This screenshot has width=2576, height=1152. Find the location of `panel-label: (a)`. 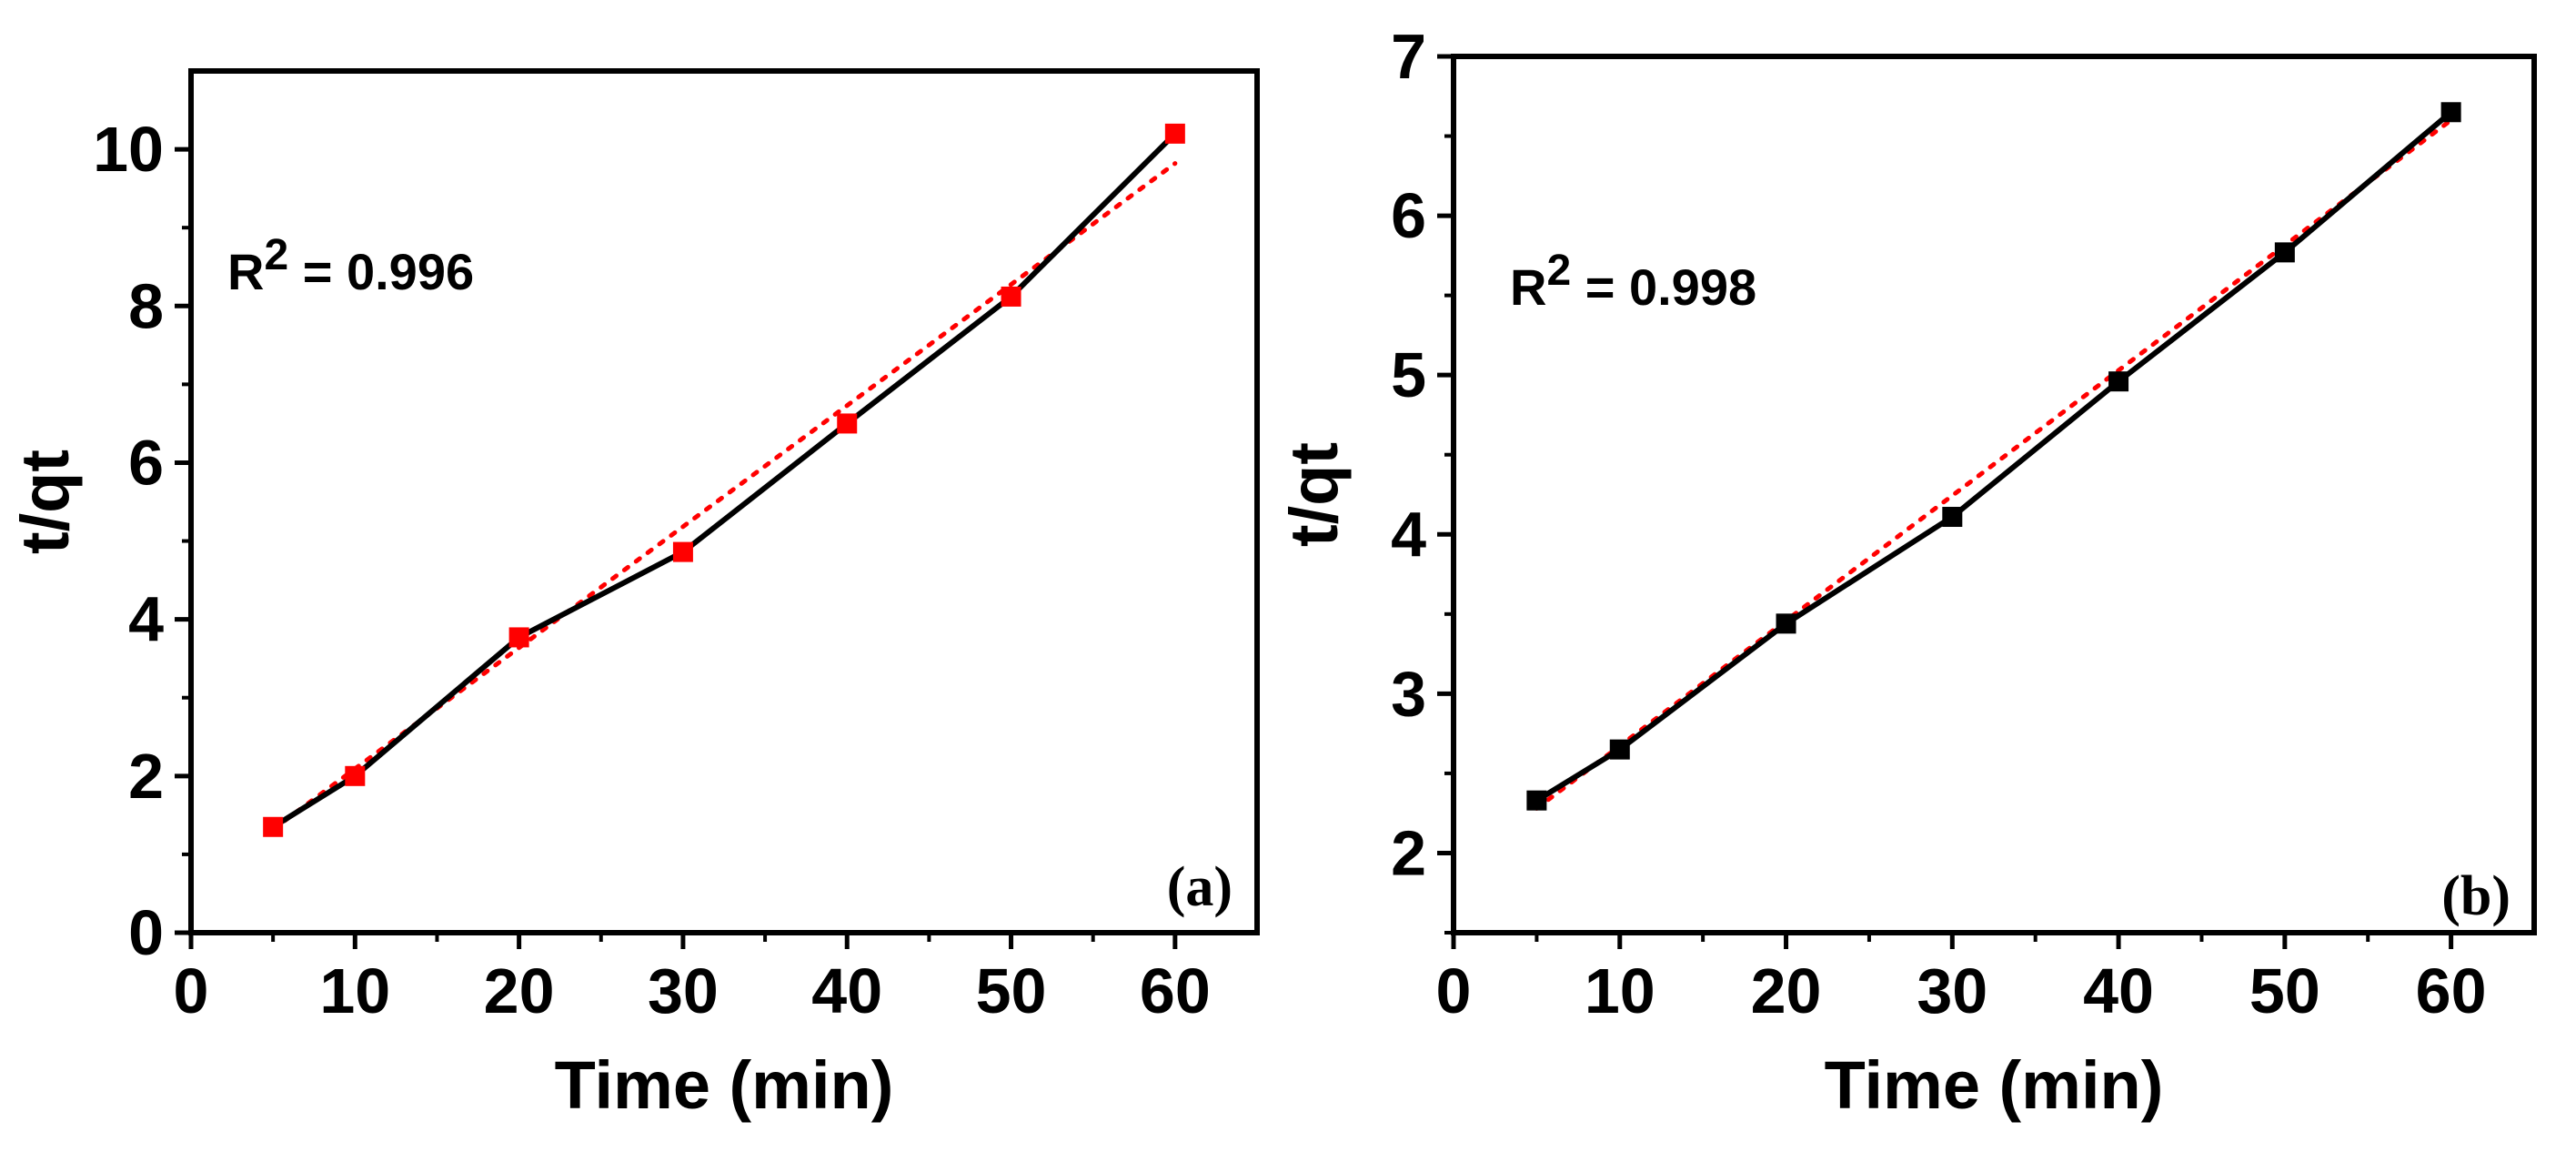

panel-label: (a) is located at coordinates (1200, 887).